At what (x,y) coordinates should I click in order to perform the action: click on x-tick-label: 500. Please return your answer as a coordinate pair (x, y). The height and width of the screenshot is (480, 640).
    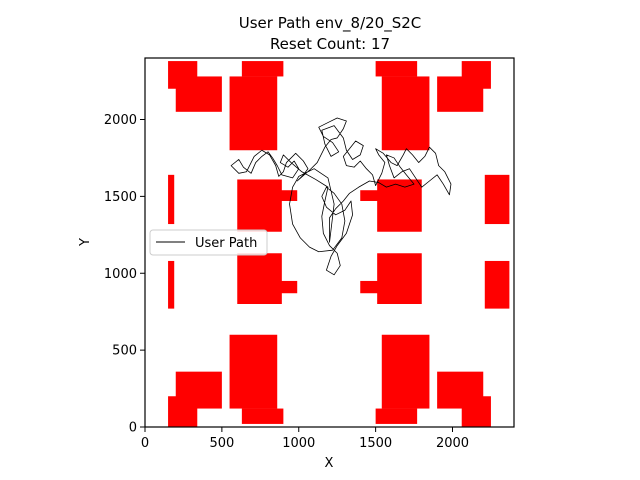
    Looking at the image, I should click on (221, 443).